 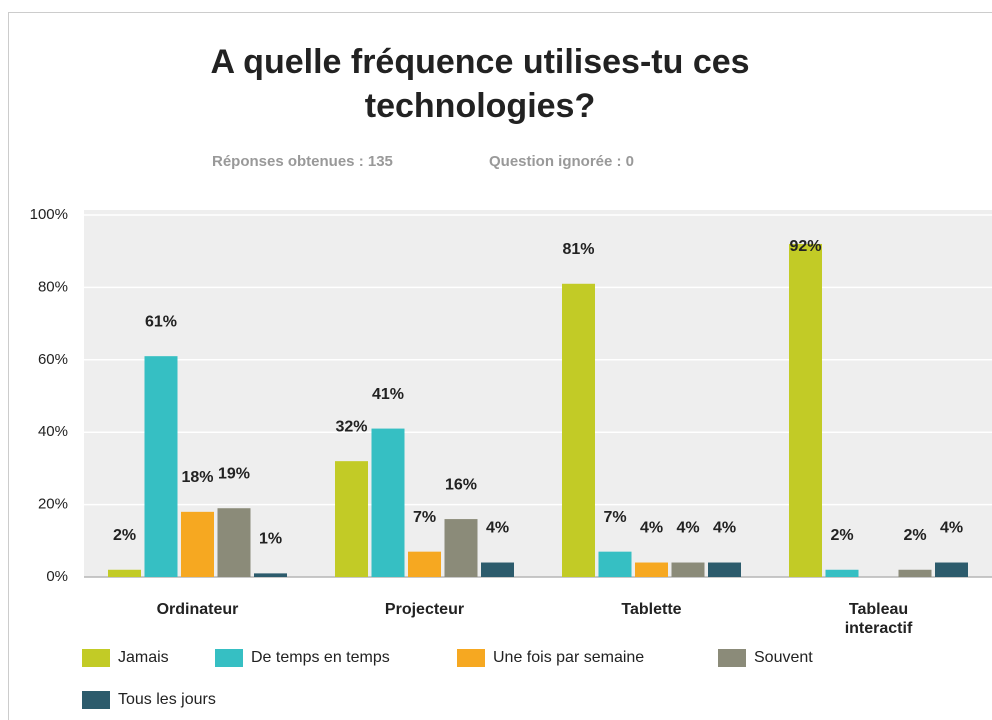 What do you see at coordinates (805, 246) in the screenshot?
I see `value-label: 92%` at bounding box center [805, 246].